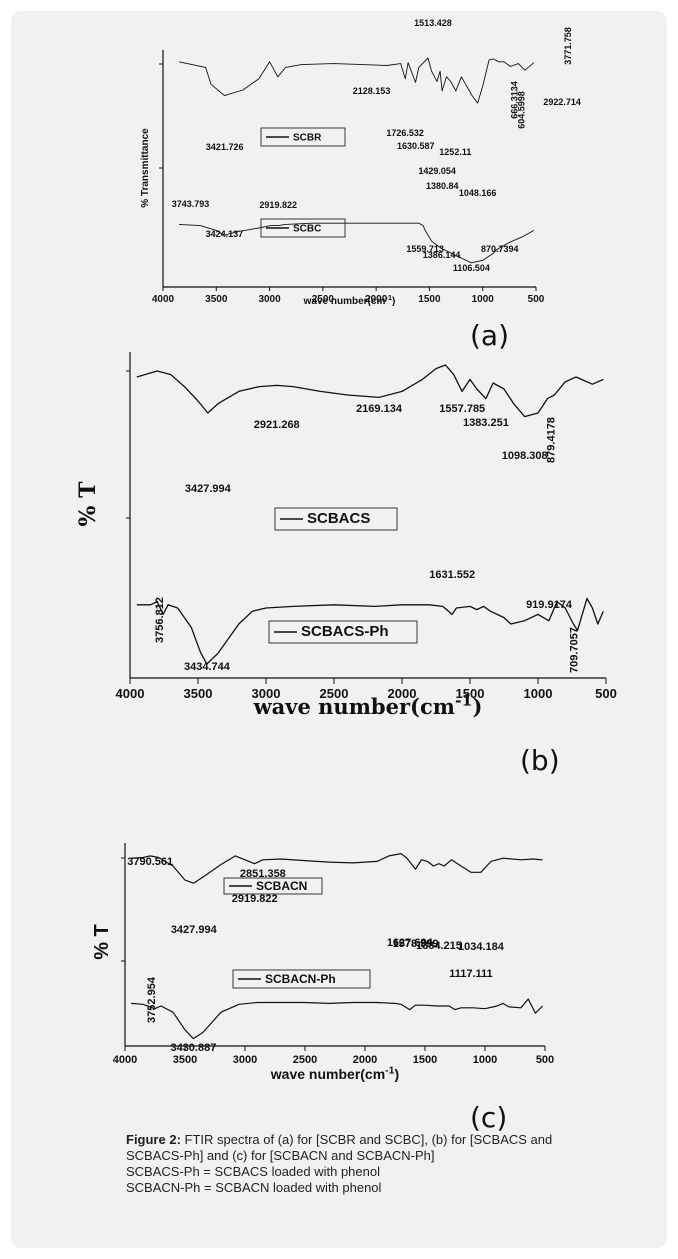 The width and height of the screenshot is (678, 1259). Describe the element at coordinates (337, 1019) in the screenshot. I see `series-line-scbacn-ph` at that location.